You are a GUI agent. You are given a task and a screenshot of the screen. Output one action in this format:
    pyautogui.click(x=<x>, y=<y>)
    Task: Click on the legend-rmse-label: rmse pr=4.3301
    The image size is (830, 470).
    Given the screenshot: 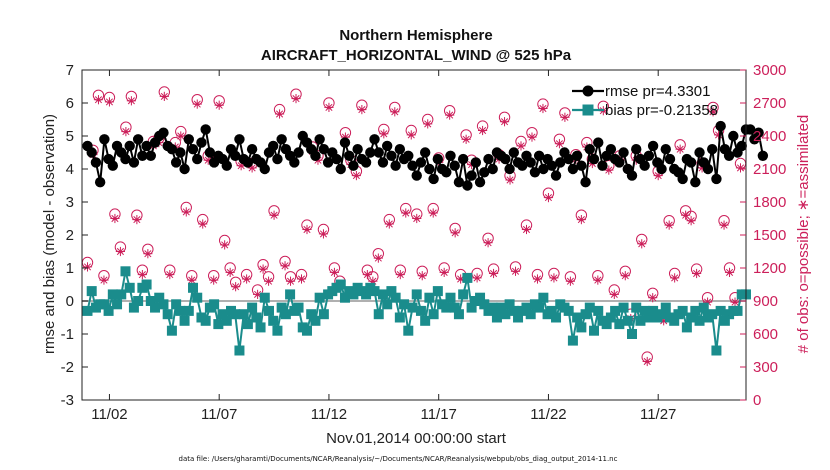 What is the action you would take?
    pyautogui.click(x=657, y=91)
    